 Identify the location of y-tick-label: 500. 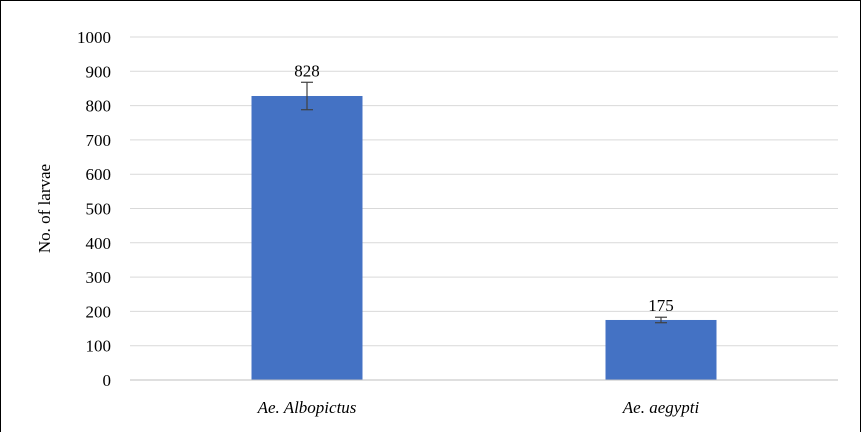
(99, 209).